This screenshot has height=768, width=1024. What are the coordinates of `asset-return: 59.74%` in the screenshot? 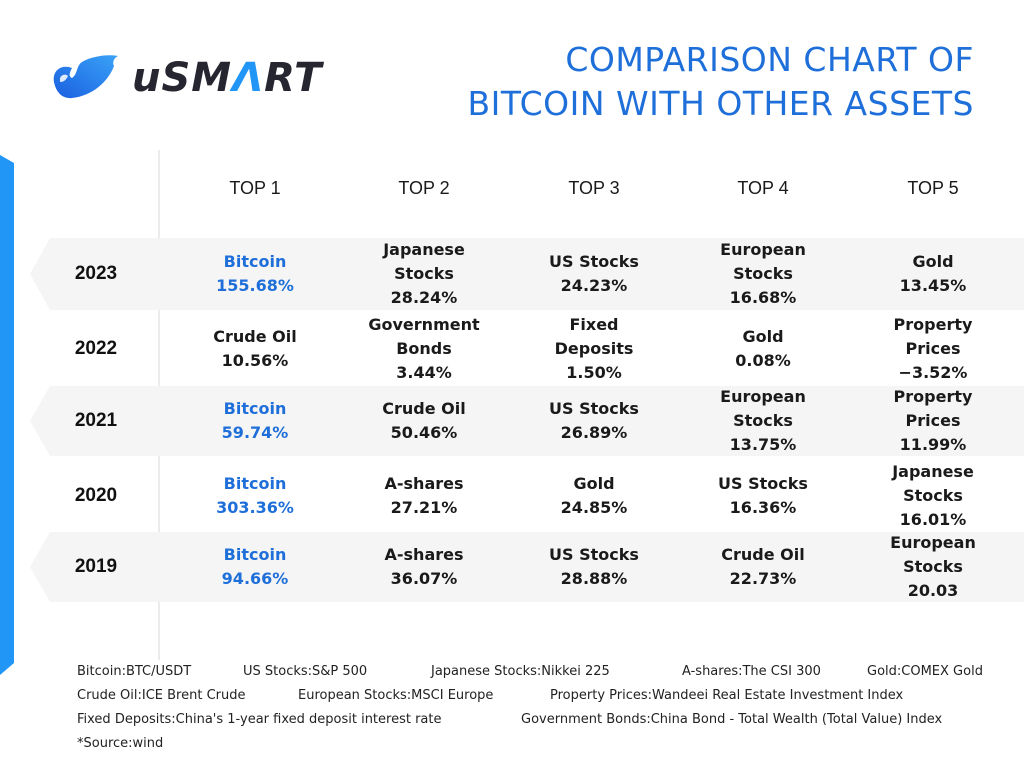 It's located at (255, 432).